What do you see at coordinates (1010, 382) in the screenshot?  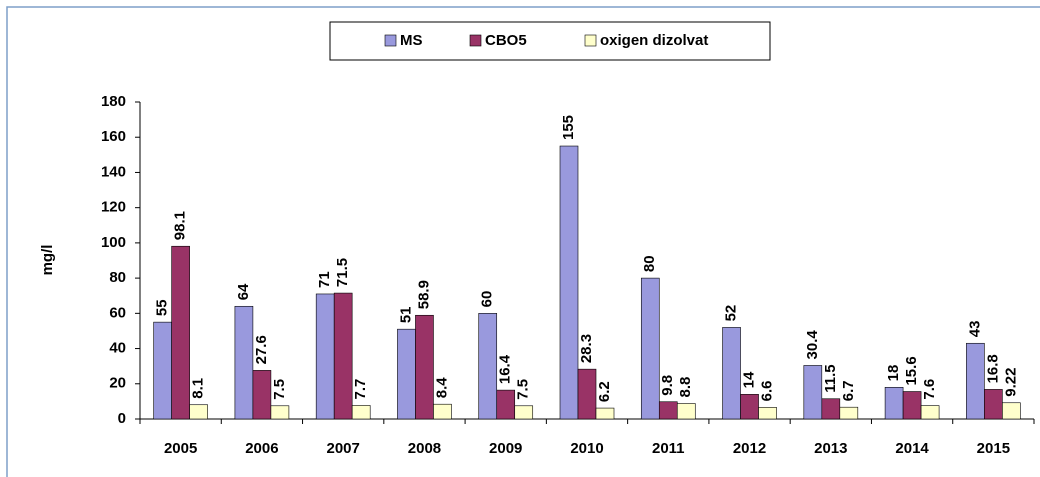 I see `value-label: 9.22` at bounding box center [1010, 382].